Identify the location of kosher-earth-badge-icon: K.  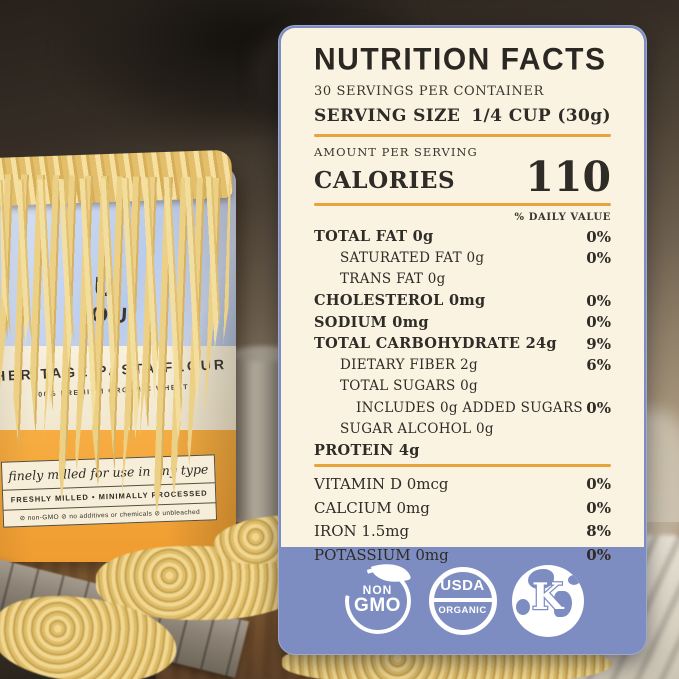
(548, 601).